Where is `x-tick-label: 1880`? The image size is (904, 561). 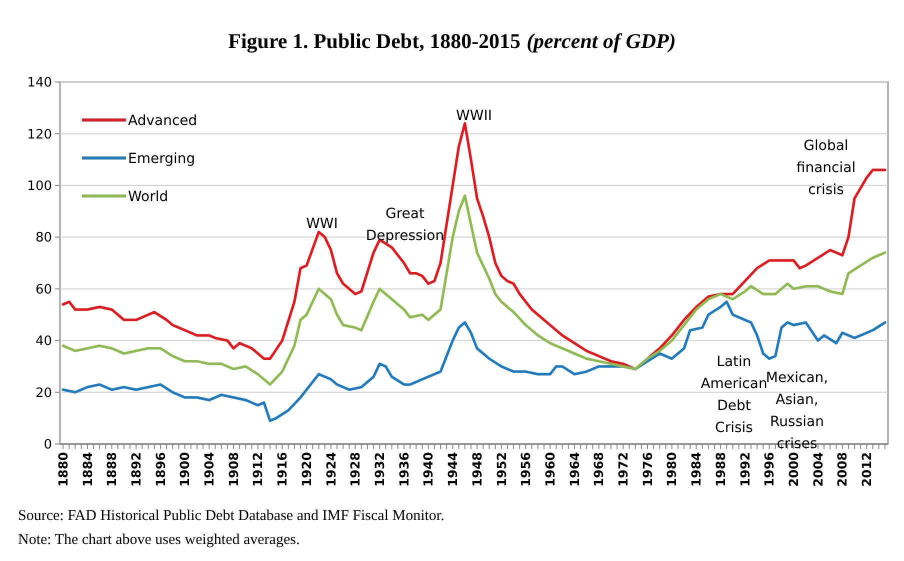 x-tick-label: 1880 is located at coordinates (62, 469).